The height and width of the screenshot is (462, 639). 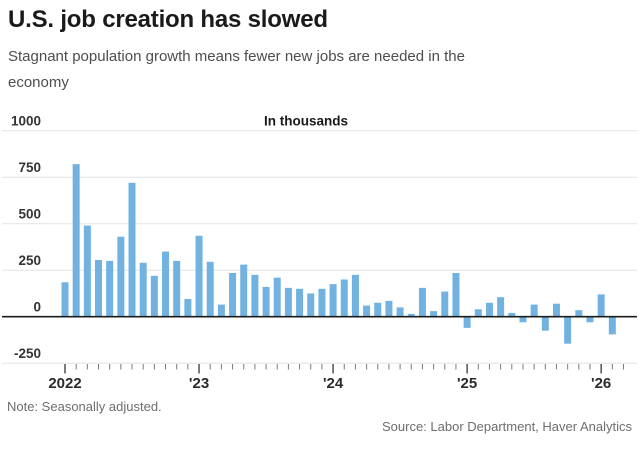 What do you see at coordinates (29, 260) in the screenshot?
I see `y-axis-label: 250` at bounding box center [29, 260].